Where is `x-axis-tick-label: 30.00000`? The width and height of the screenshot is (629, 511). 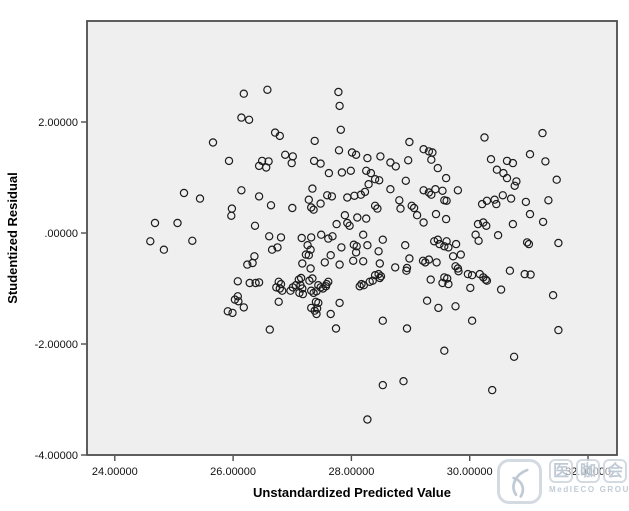 x-axis-tick-label: 30.00000 is located at coordinates (470, 472).